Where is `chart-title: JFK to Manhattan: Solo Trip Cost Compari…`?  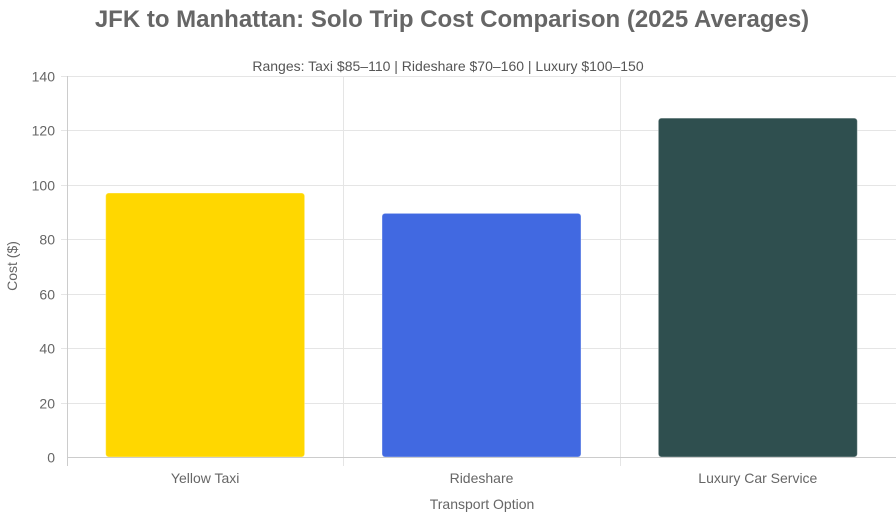 chart-title: JFK to Manhattan: Solo Trip Cost Compari… is located at coordinates (452, 19).